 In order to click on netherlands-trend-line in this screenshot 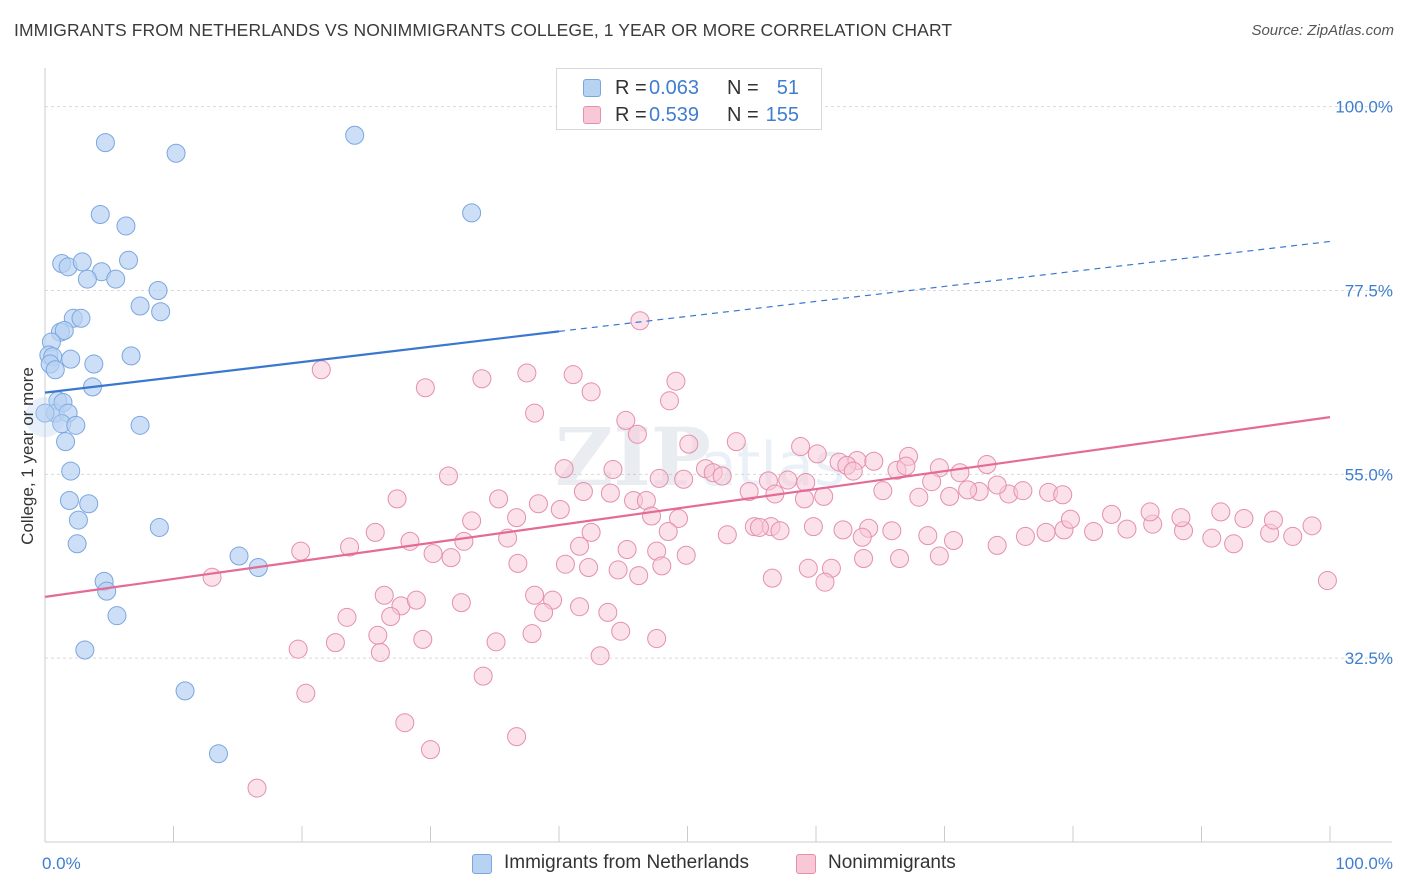, I will do `click(302, 362)`.